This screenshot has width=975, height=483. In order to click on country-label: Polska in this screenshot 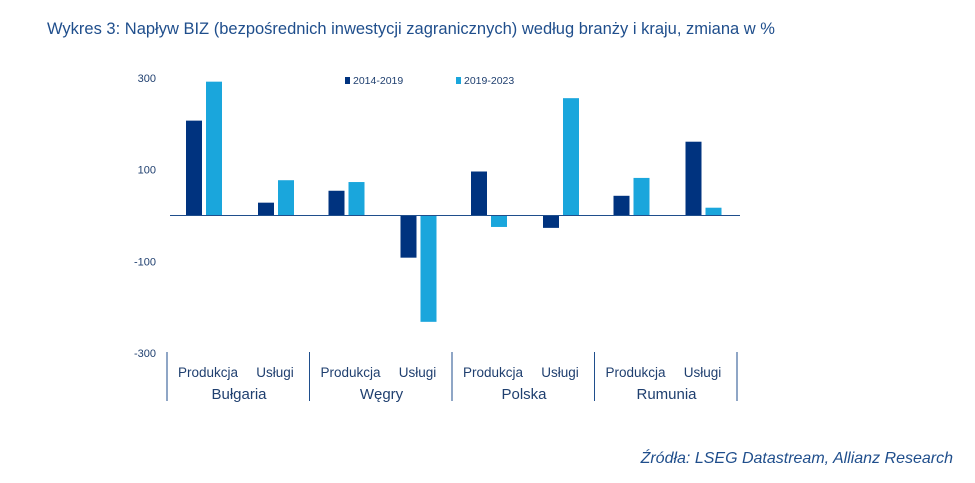, I will do `click(524, 394)`.